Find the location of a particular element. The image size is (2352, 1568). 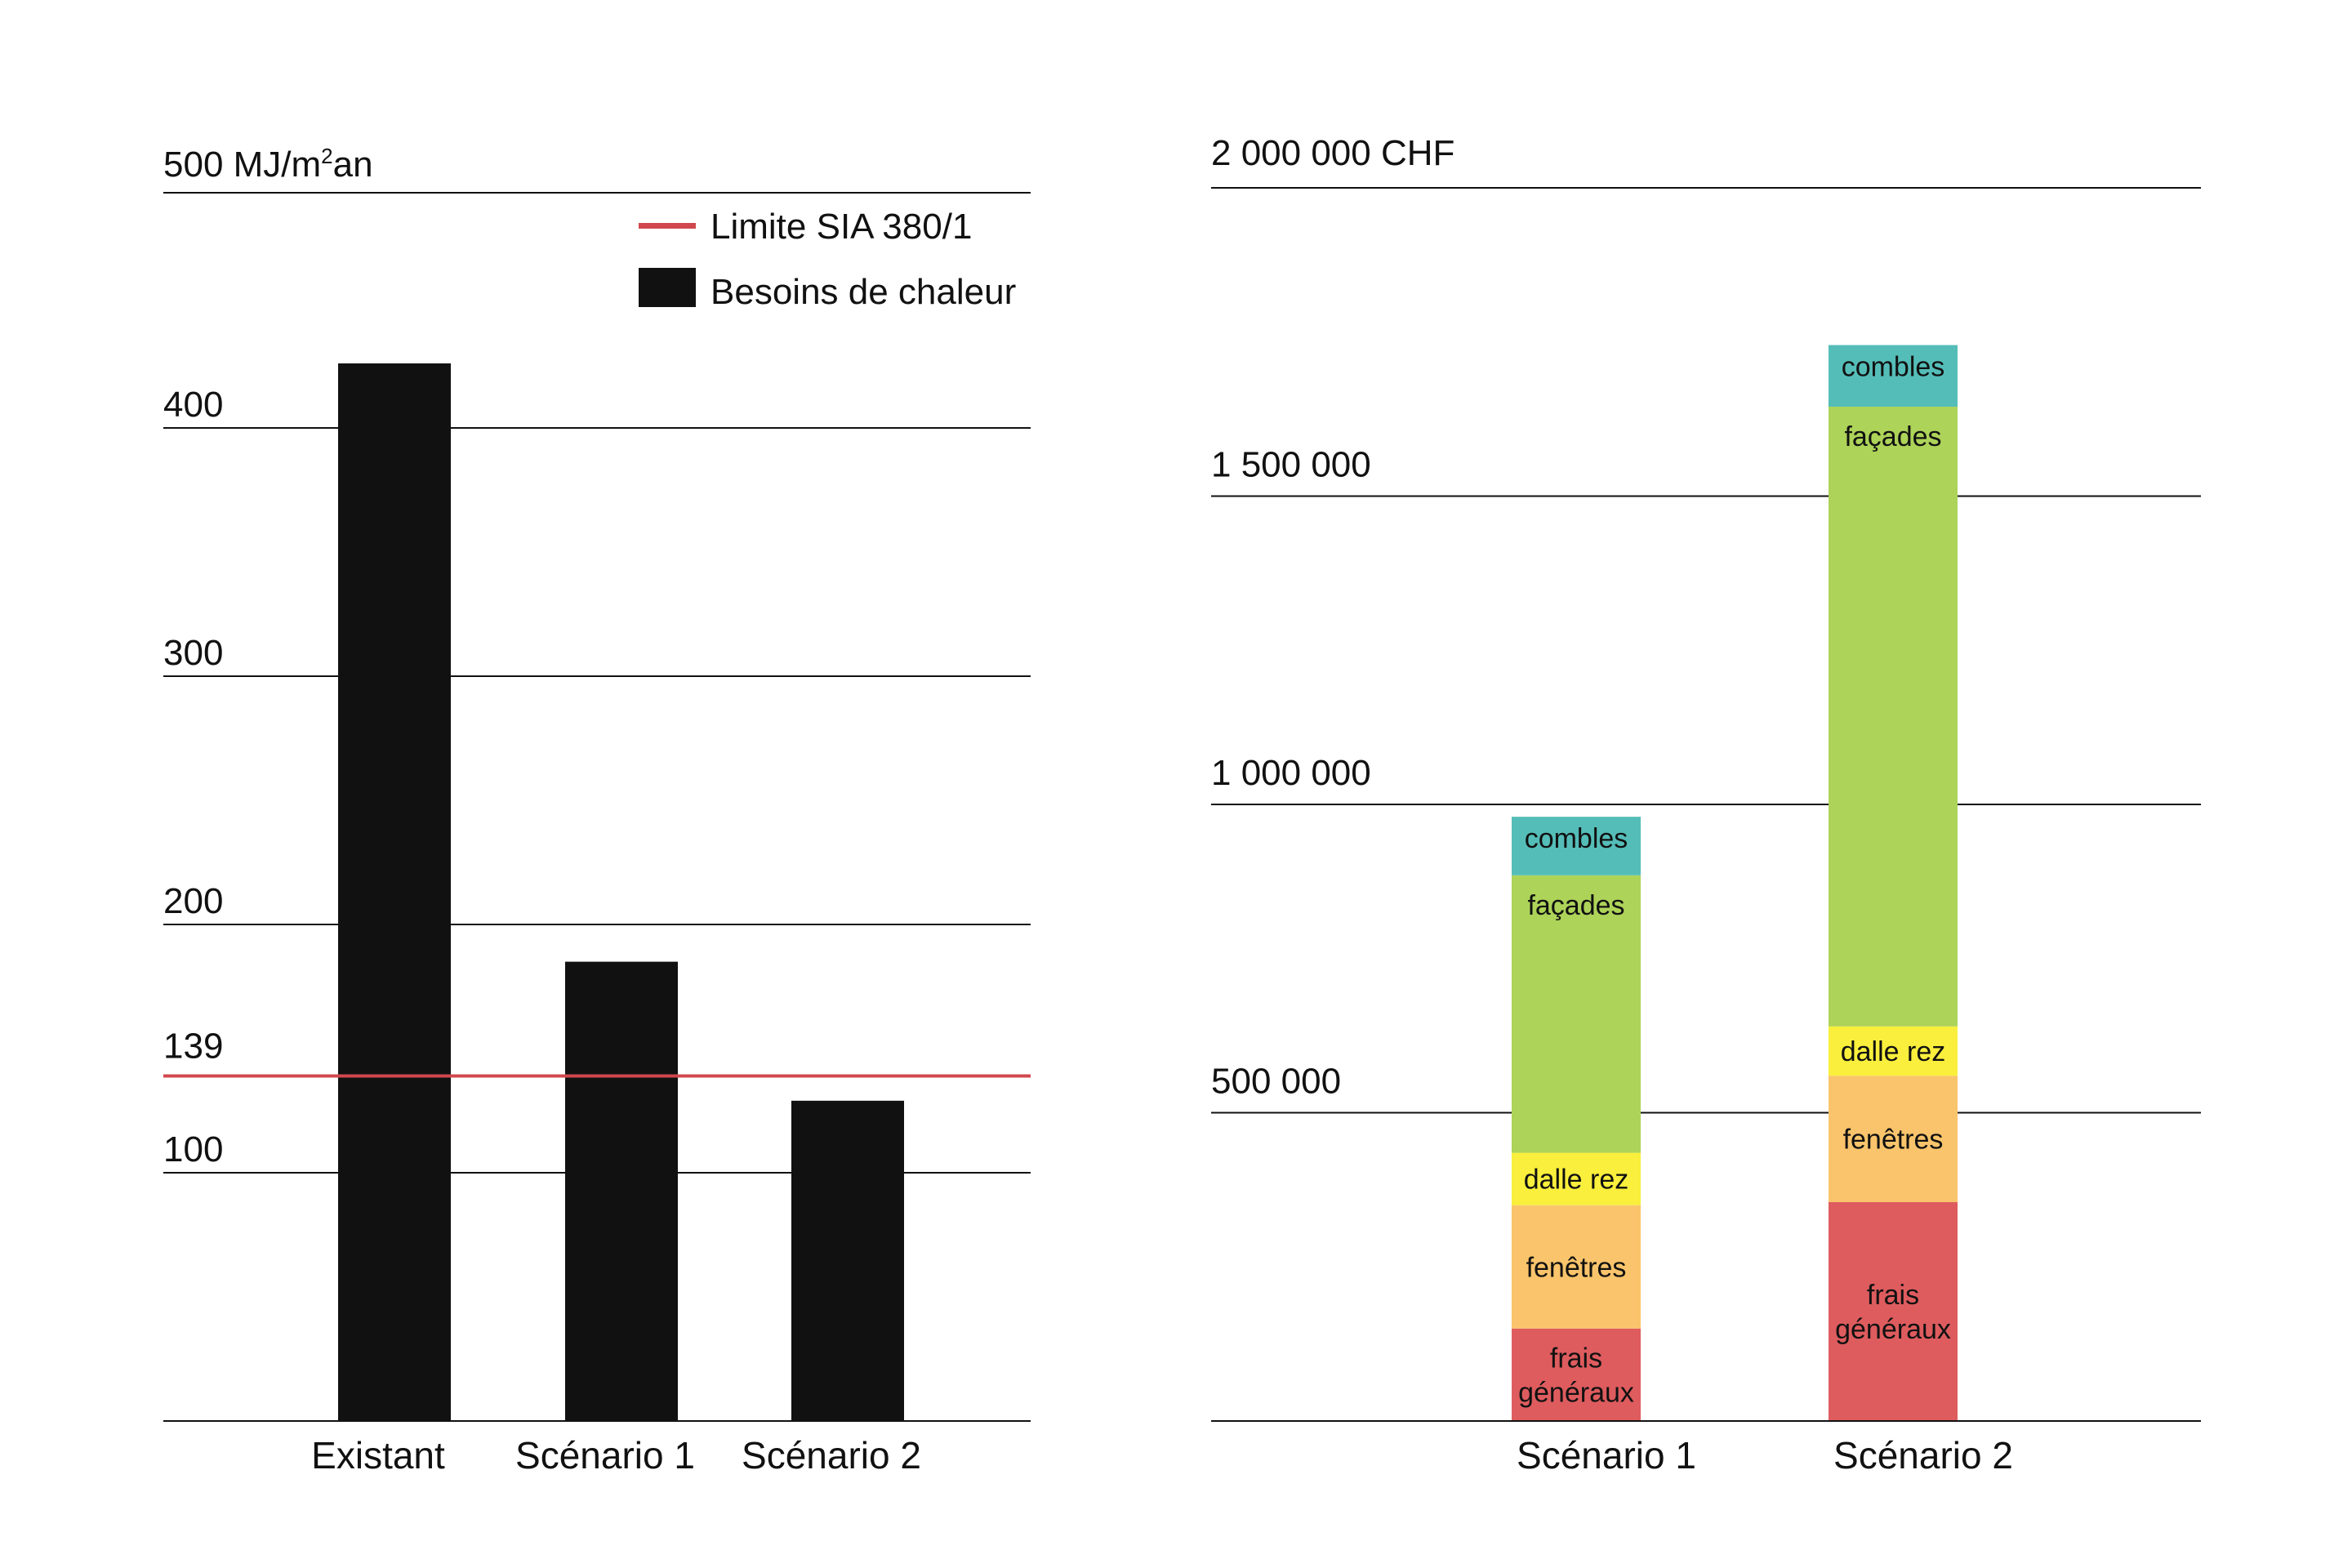

y-tick-label: 200 is located at coordinates (193, 901).